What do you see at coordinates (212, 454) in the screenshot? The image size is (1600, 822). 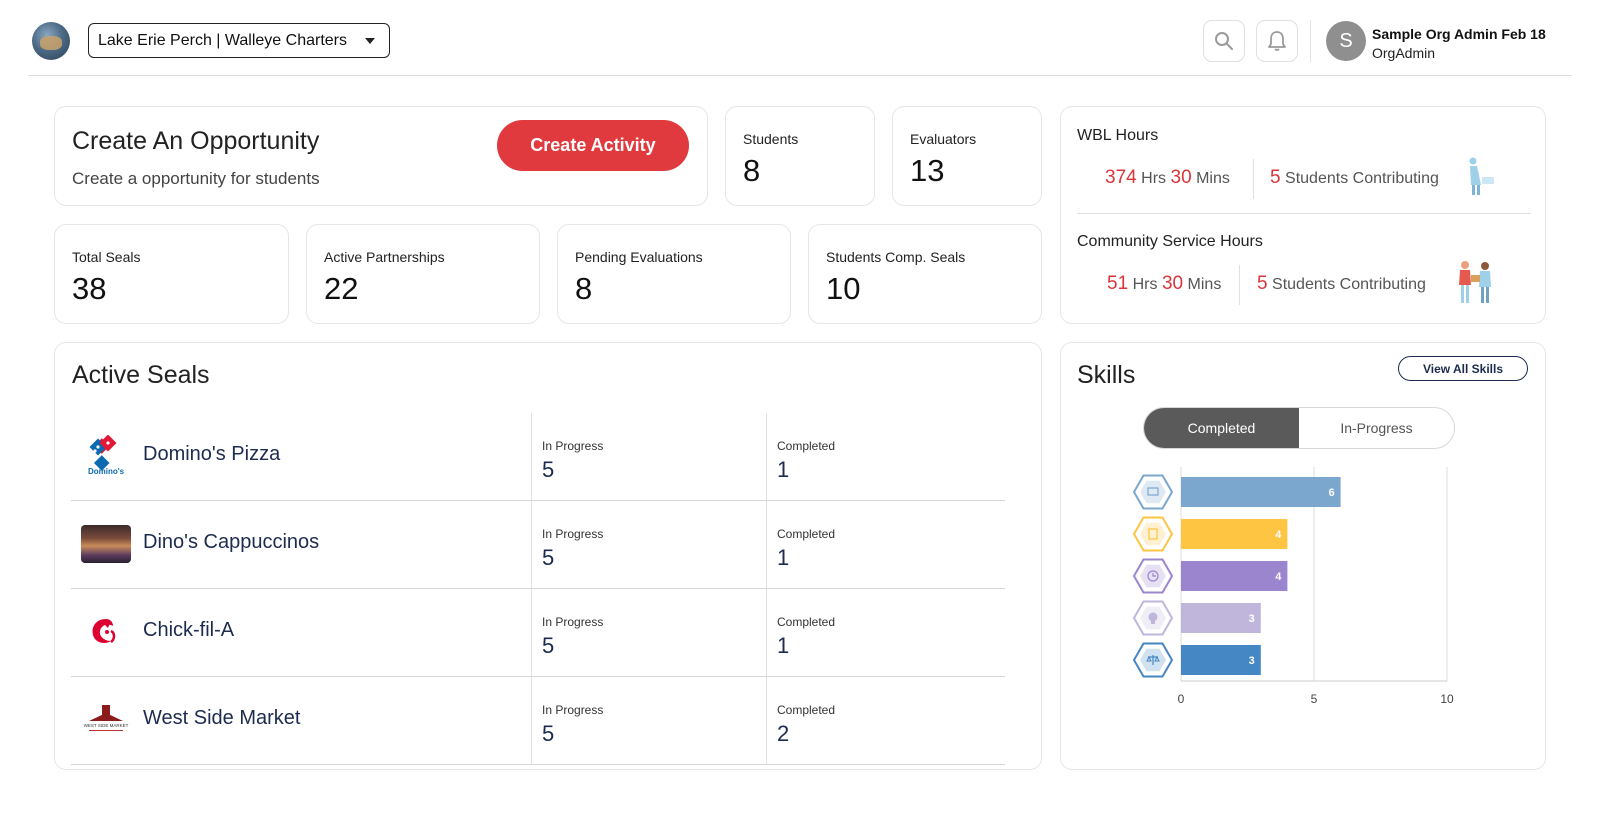 I see `seal-name: Domino's Pizza` at bounding box center [212, 454].